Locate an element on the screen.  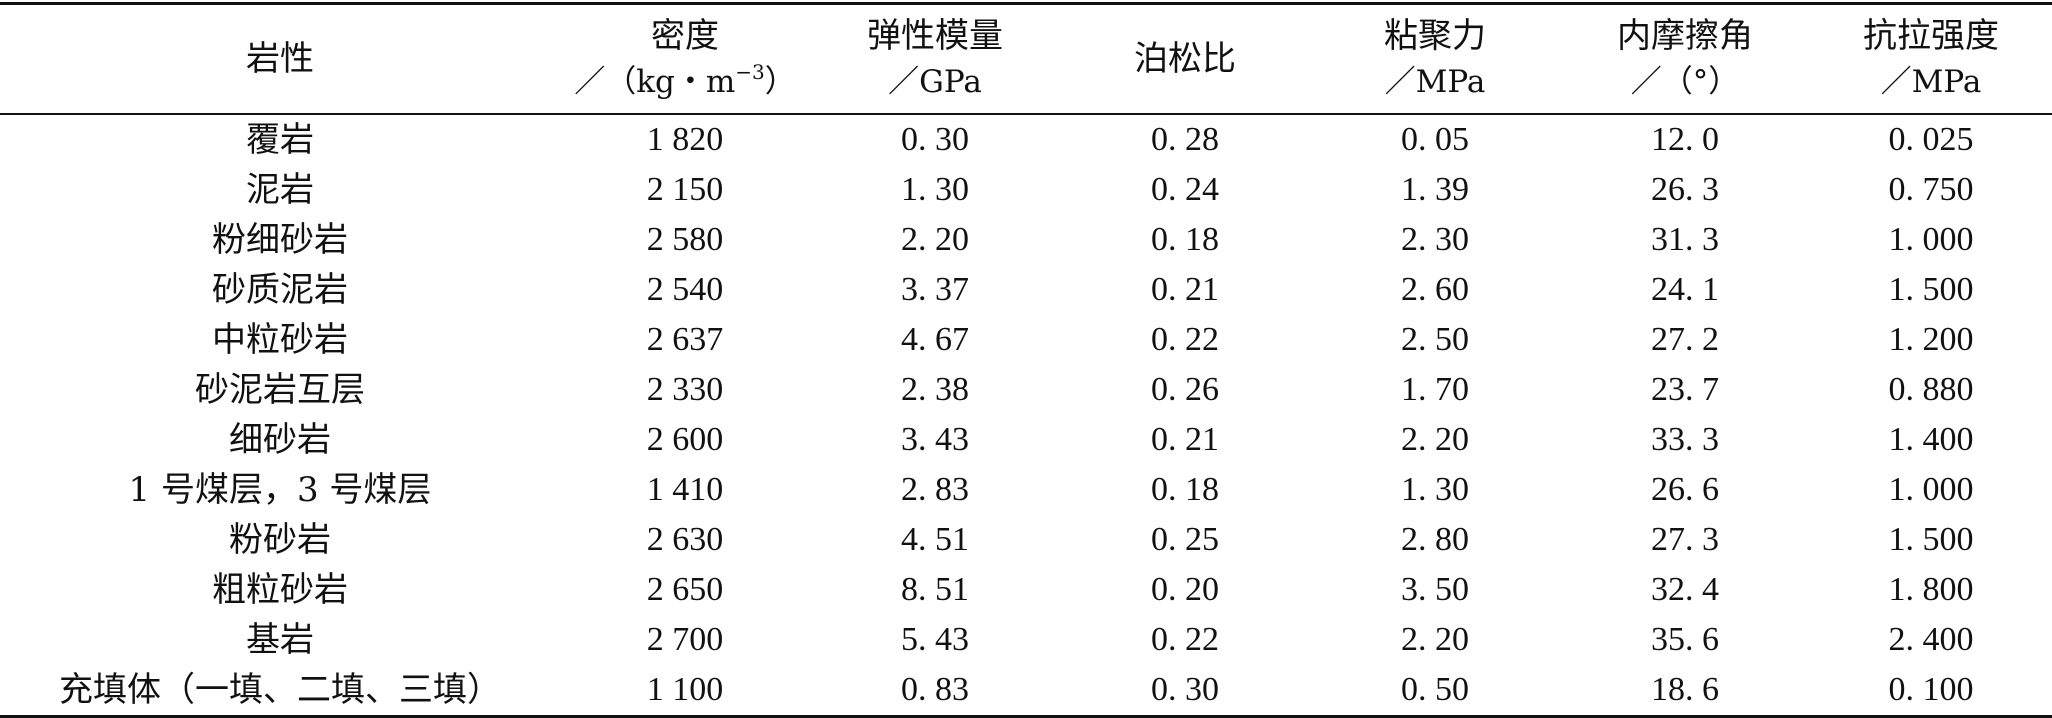
cell-elastic-modulus: 2. 83 is located at coordinates (935, 489).